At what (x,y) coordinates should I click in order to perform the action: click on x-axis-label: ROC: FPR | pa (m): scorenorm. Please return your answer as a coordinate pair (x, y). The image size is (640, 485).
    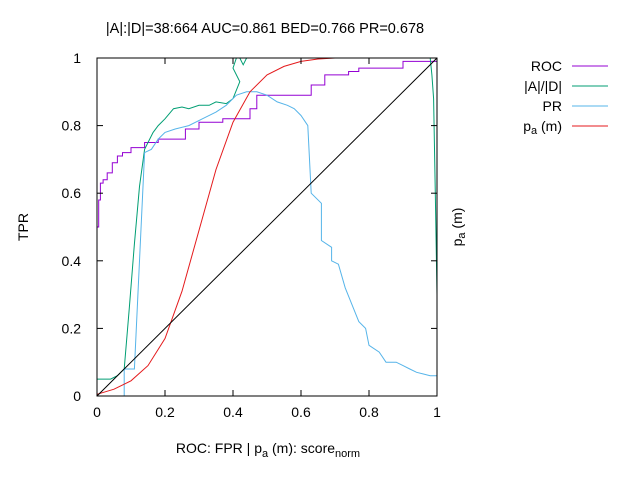
    Looking at the image, I should click on (268, 450).